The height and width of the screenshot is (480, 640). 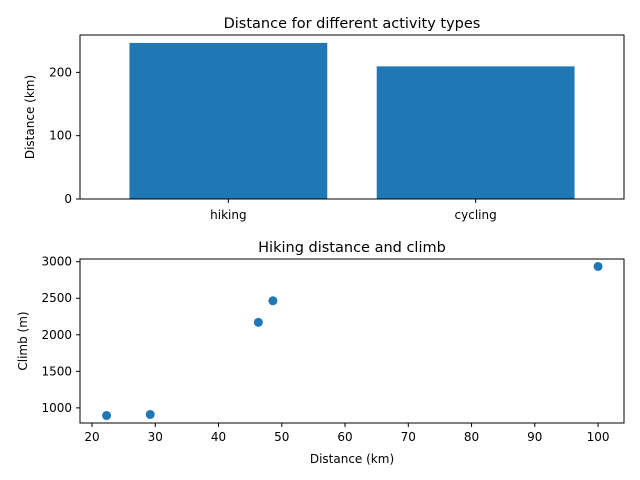 What do you see at coordinates (352, 24) in the screenshot?
I see `bar-chart-title: Distance for different activity types` at bounding box center [352, 24].